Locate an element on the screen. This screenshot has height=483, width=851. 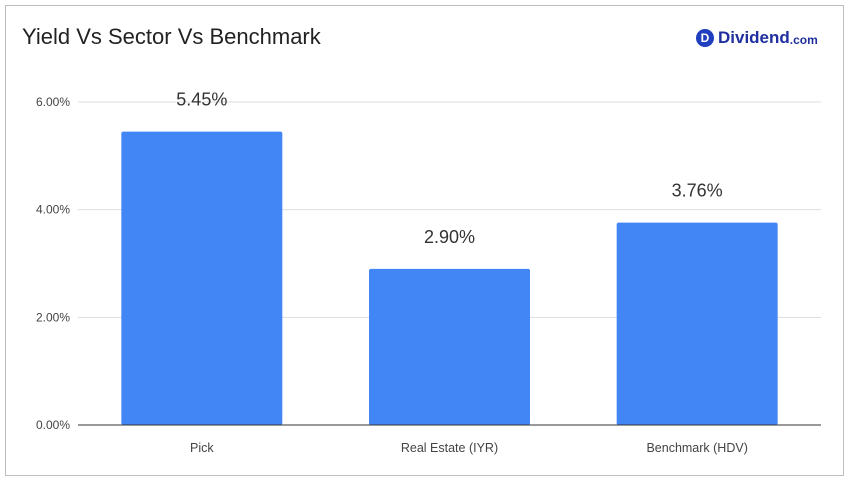
logo-badge: D is located at coordinates (705, 38).